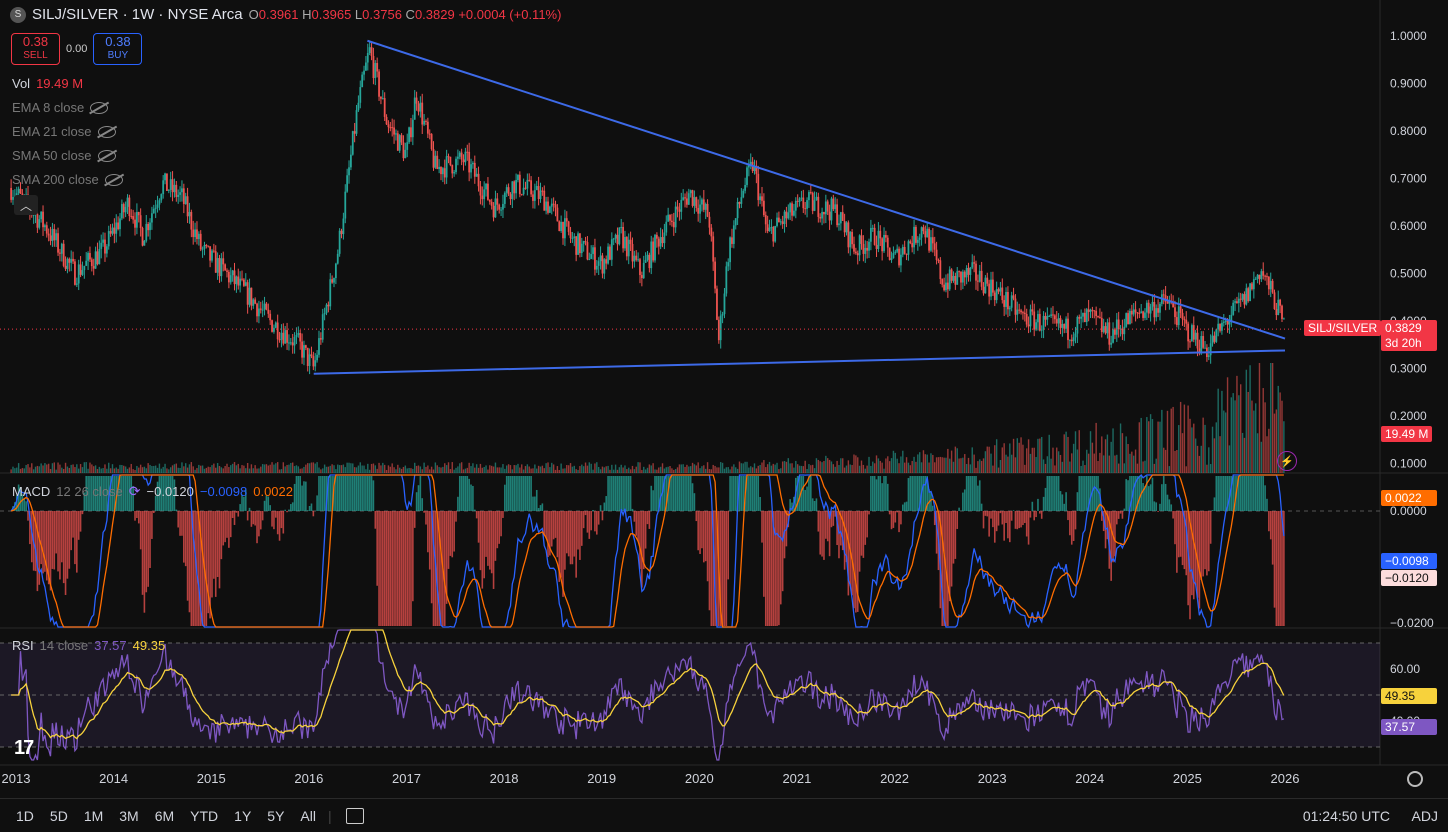  I want to click on volume-legend: Vol 19.49 M, so click(47, 83).